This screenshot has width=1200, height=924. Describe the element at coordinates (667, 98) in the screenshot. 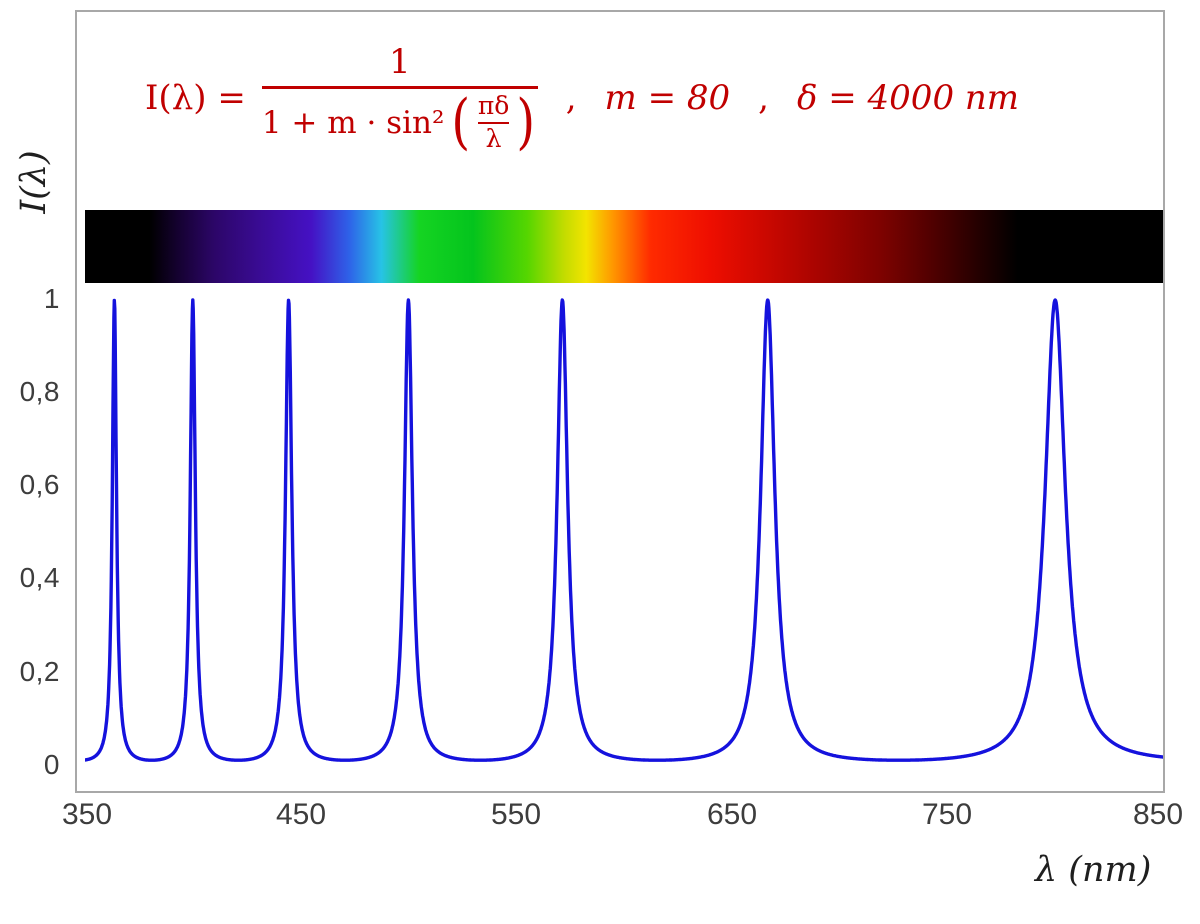

I see `parameter-m: m = 80` at that location.